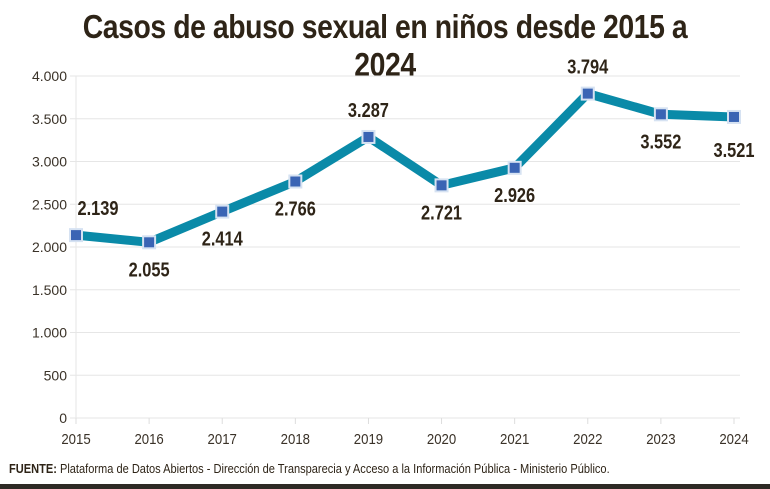 This screenshot has width=770, height=489. What do you see at coordinates (587, 438) in the screenshot?
I see `x-tick-label: 2022` at bounding box center [587, 438].